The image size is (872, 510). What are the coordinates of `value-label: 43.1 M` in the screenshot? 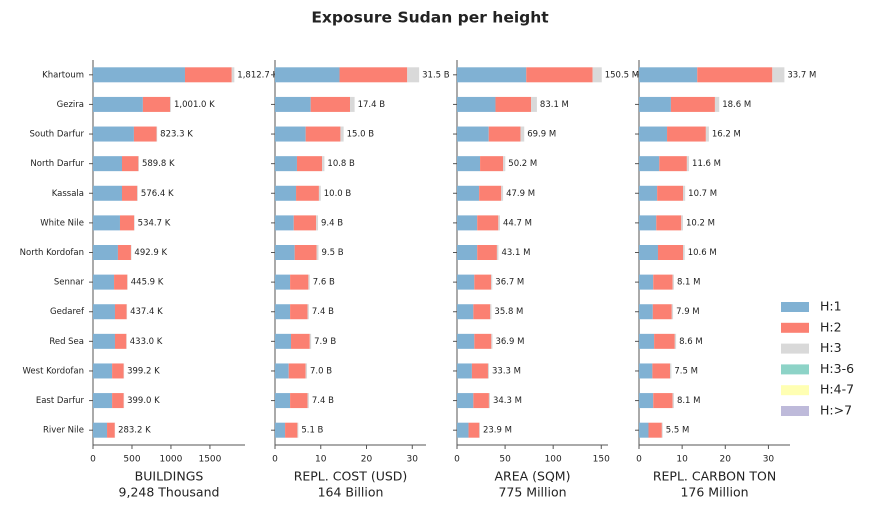 It's located at (515, 253).